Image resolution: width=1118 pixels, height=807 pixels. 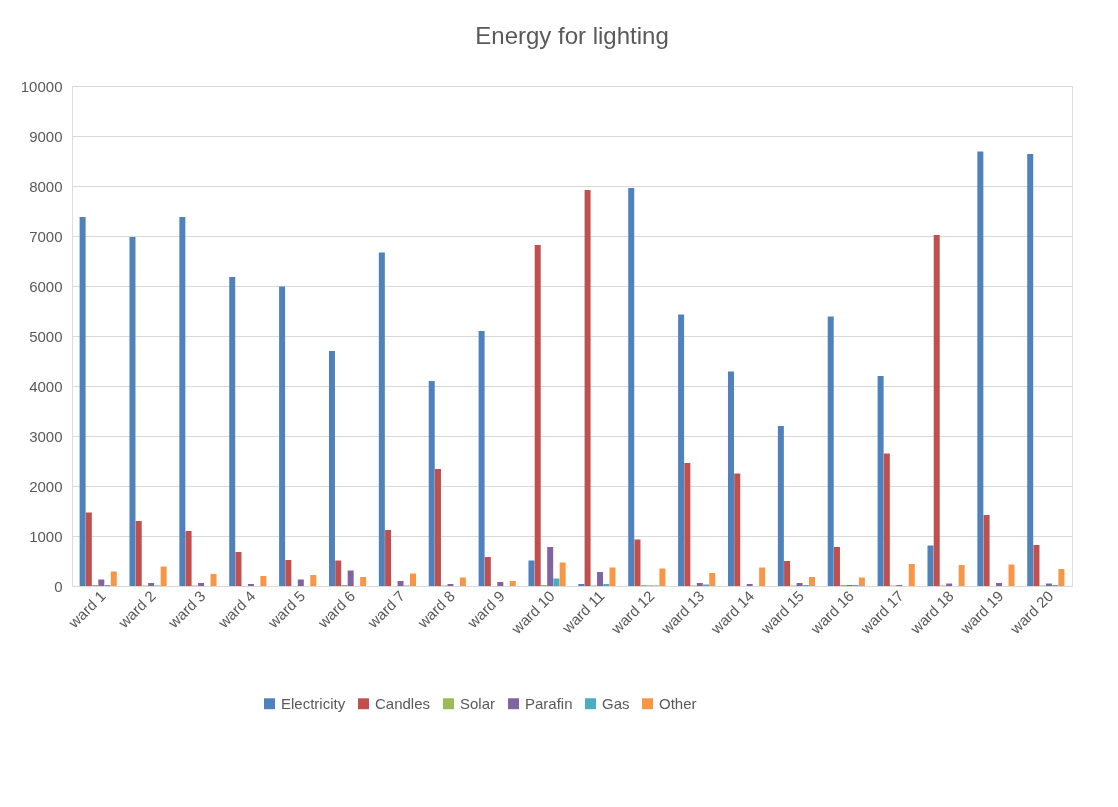 What do you see at coordinates (46, 336) in the screenshot?
I see `y-tick-label: 5000` at bounding box center [46, 336].